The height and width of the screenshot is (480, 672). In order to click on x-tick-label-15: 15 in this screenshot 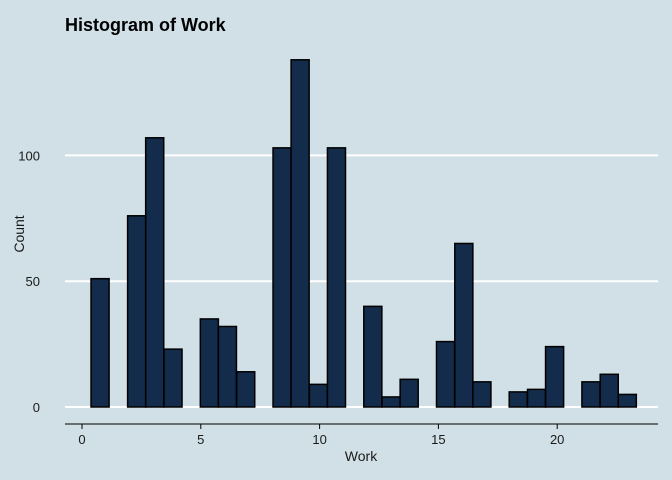, I will do `click(438, 439)`.